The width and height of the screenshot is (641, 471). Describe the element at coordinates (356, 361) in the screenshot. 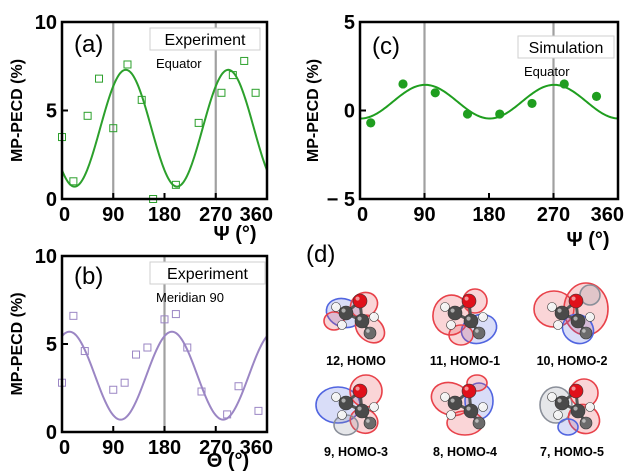

I see `orbital-label: 12, HOMO` at that location.